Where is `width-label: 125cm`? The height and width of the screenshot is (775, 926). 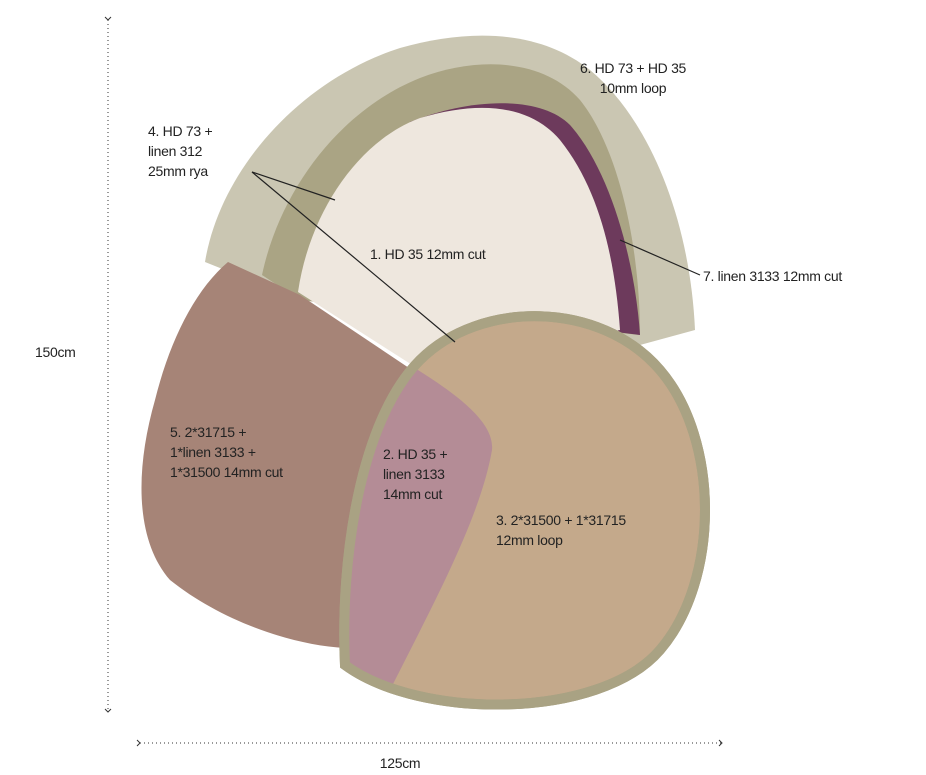 width-label: 125cm is located at coordinates (400, 763).